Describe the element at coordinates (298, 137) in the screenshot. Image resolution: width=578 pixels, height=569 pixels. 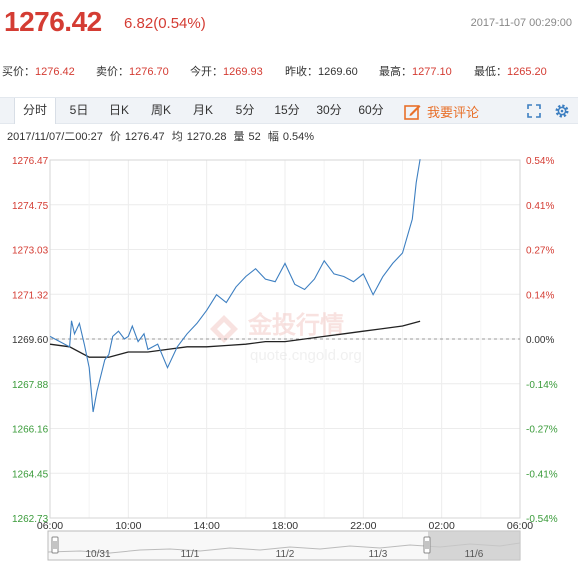
I see `info-amp: 0.54%` at that location.